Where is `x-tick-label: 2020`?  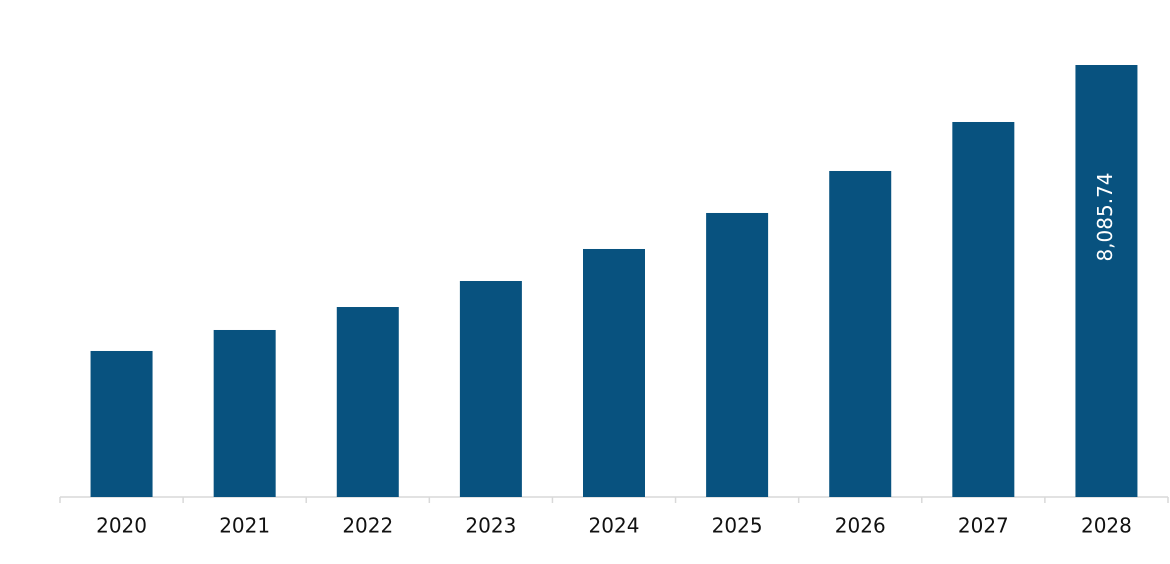 x-tick-label: 2020 is located at coordinates (121, 526).